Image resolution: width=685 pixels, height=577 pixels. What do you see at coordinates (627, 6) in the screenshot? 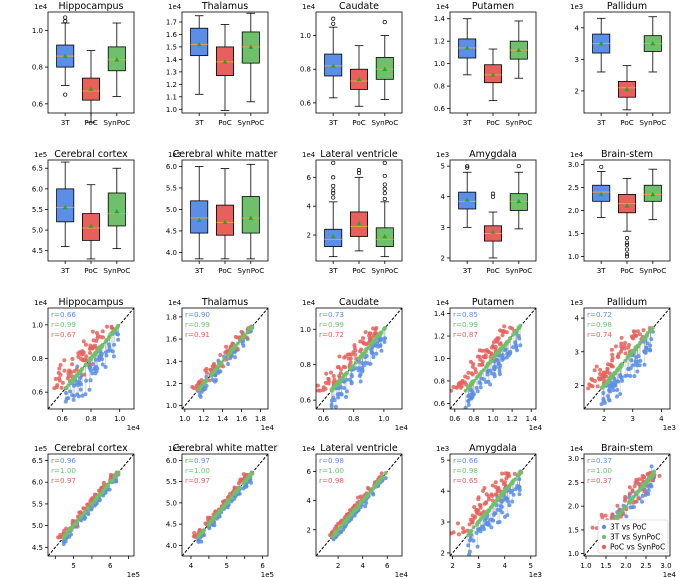
I see `panel-title: Pallidum` at bounding box center [627, 6].